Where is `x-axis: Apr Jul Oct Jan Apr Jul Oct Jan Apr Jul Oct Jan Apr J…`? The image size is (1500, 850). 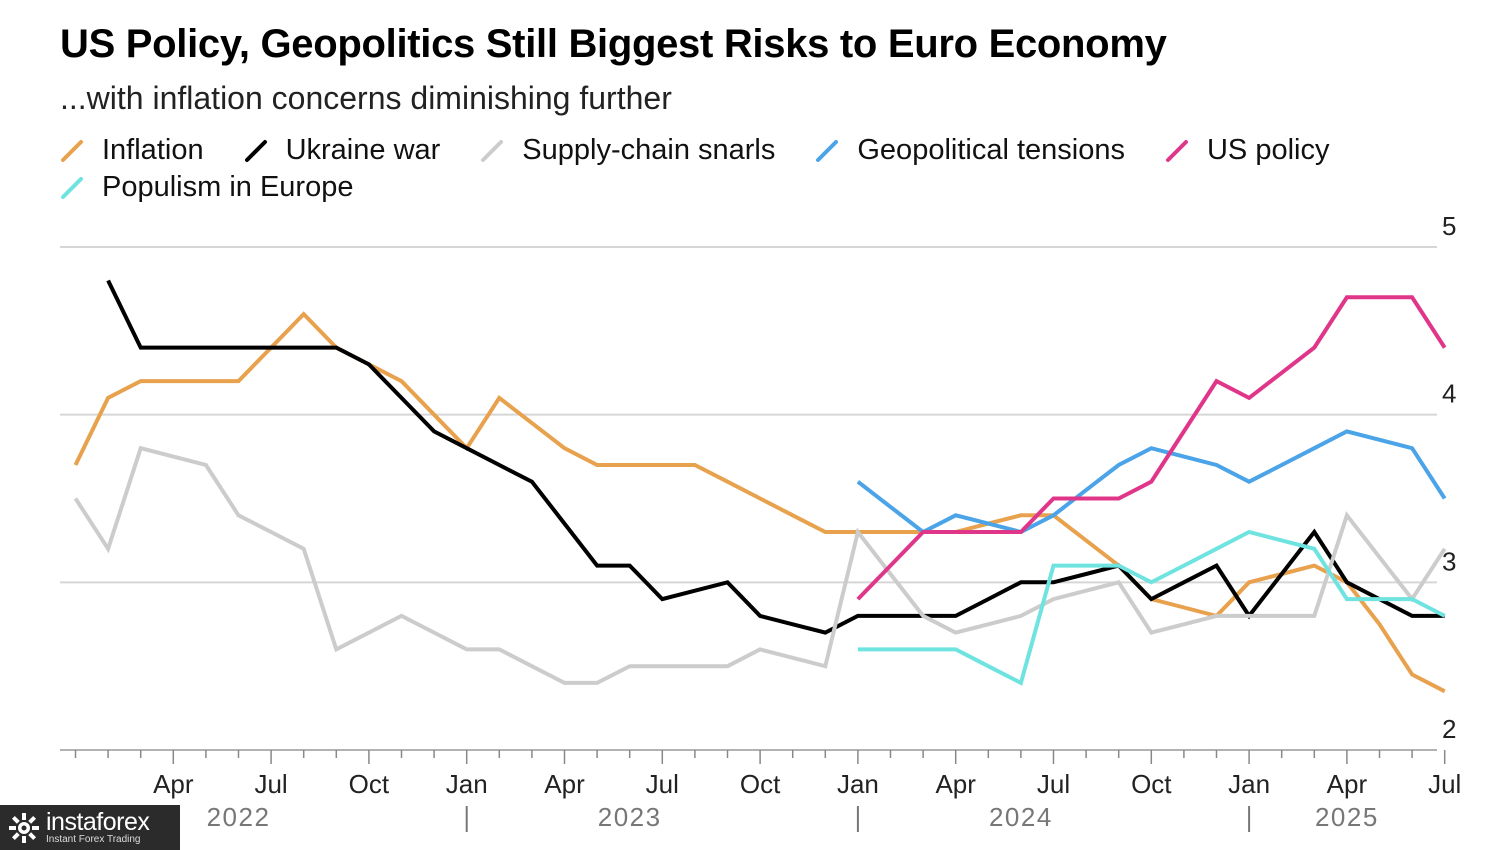 x-axis: Apr Jul Oct Jan Apr Jul Oct Jan Apr Jul Oct Jan Apr J… is located at coordinates (767, 791).